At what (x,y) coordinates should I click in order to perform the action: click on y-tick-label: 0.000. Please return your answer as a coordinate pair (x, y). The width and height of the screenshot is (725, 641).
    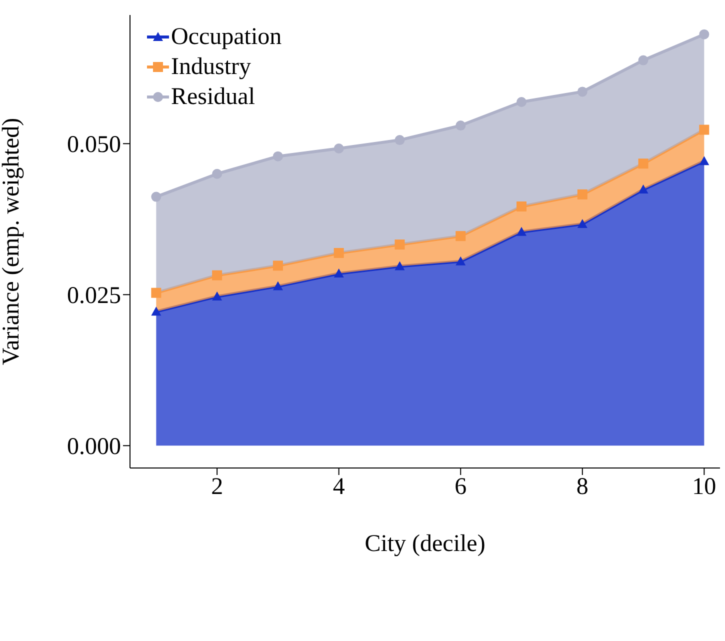
    Looking at the image, I should click on (94, 447).